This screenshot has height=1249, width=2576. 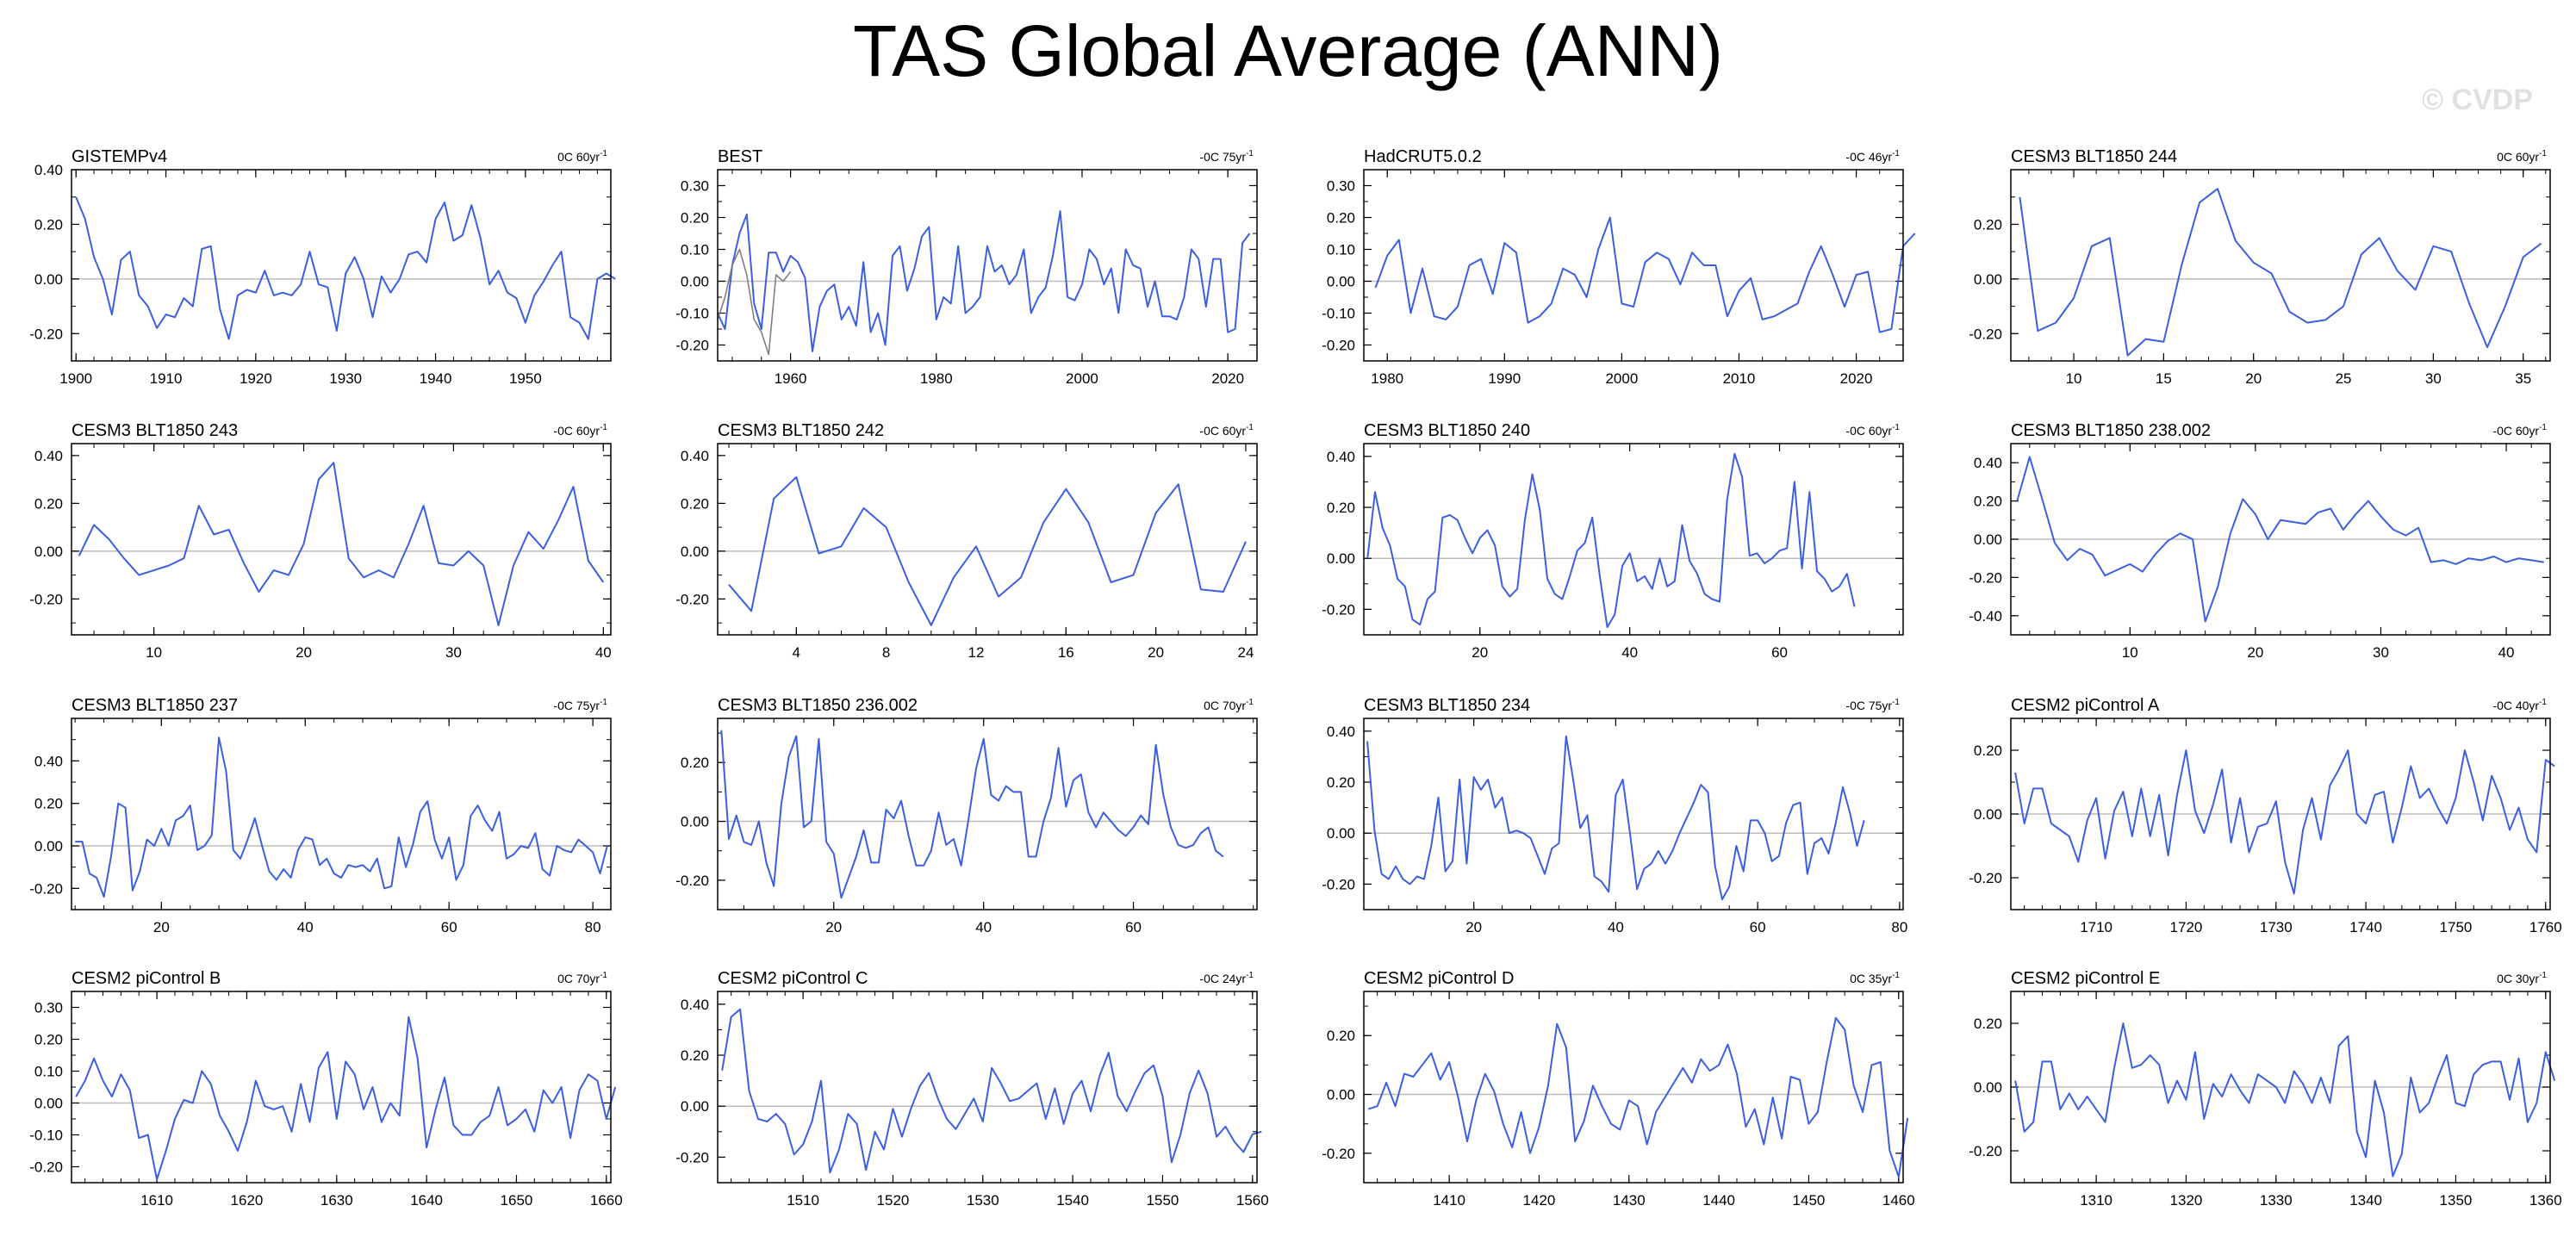 I want to click on panel-title: CESM2 piControl D, so click(x=1440, y=978).